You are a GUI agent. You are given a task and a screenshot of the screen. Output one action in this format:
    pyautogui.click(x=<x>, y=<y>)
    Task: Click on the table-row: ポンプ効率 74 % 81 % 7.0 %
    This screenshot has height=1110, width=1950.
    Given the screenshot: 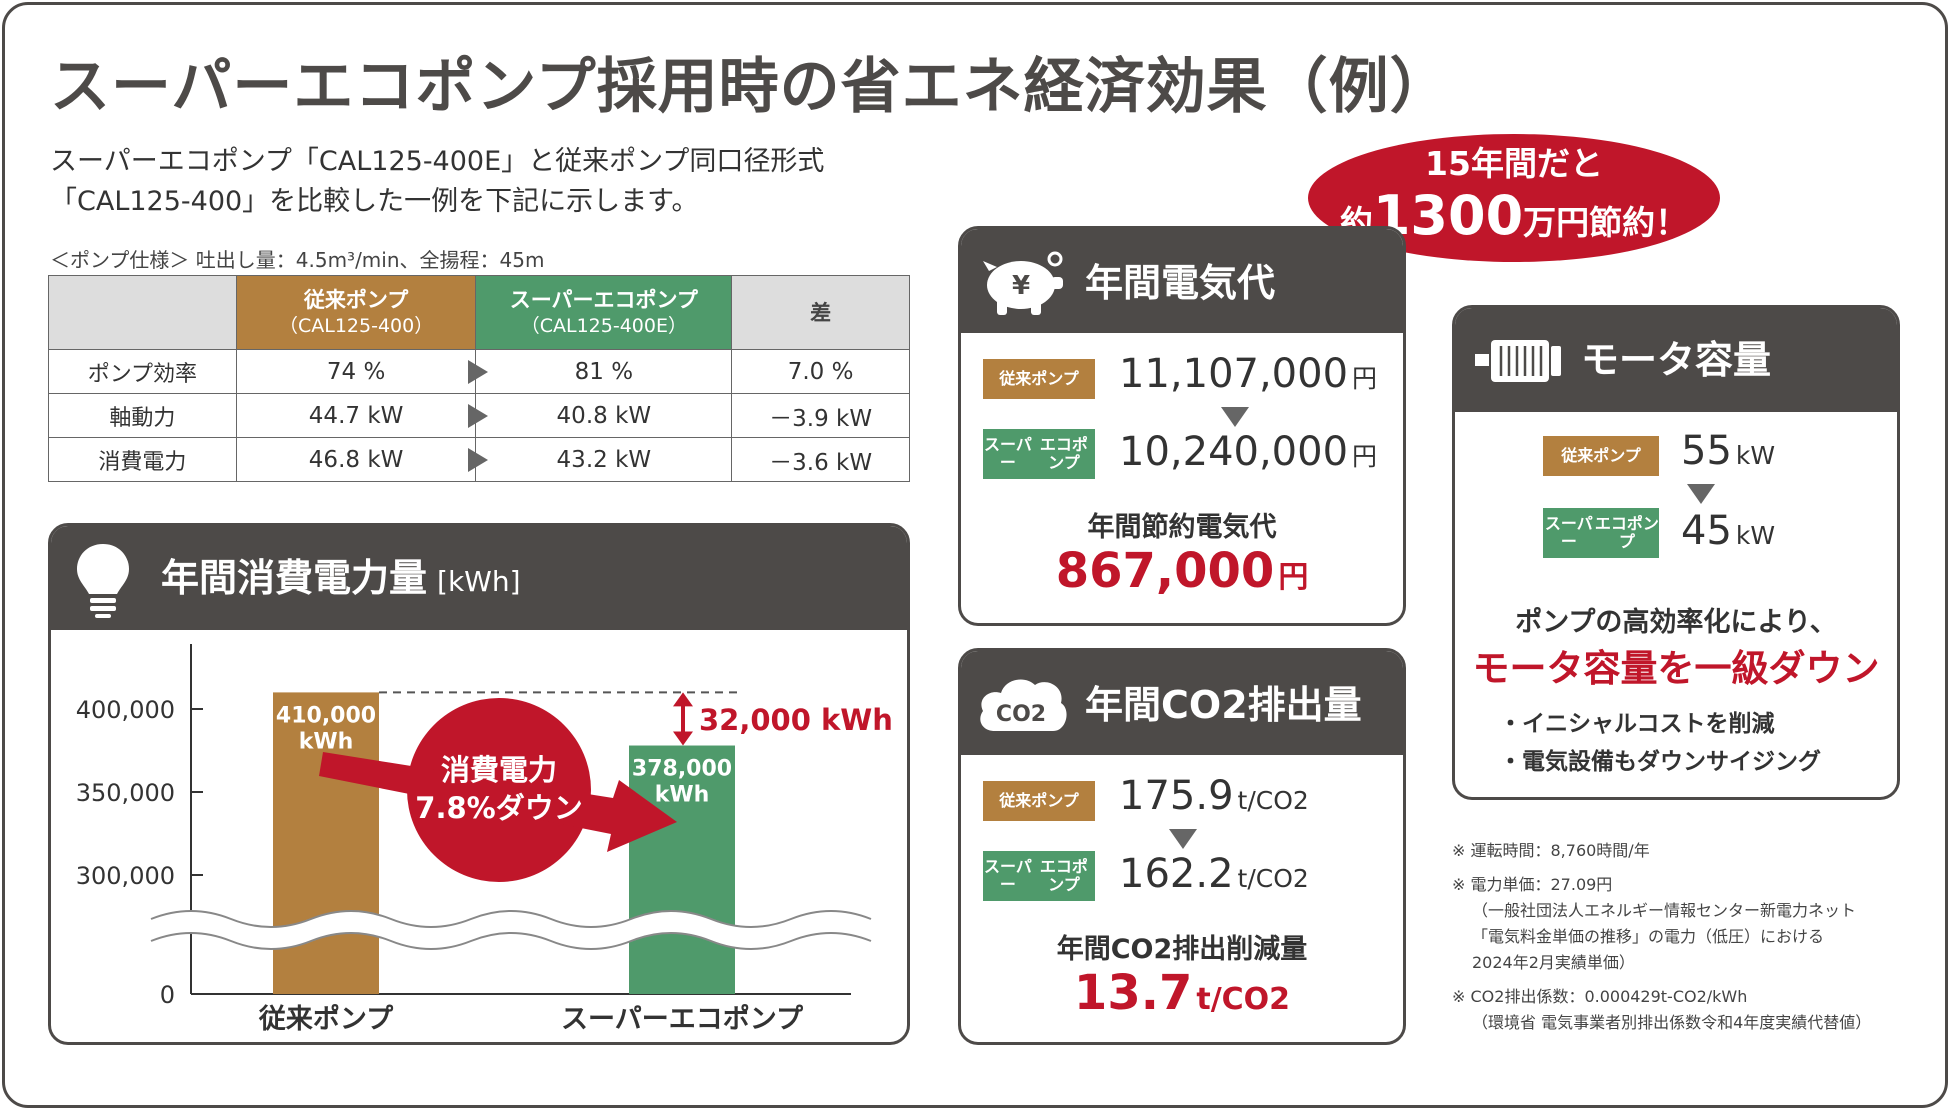 What is the action you would take?
    pyautogui.click(x=479, y=371)
    